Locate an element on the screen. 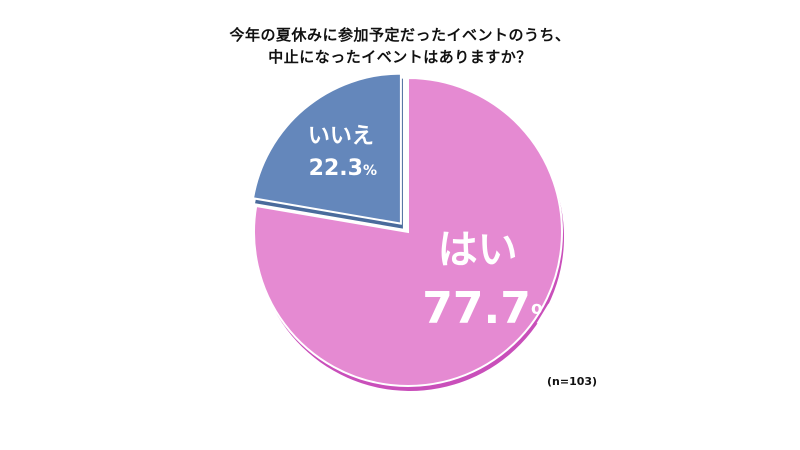  slice-label-1: いいえ is located at coordinates (341, 136).